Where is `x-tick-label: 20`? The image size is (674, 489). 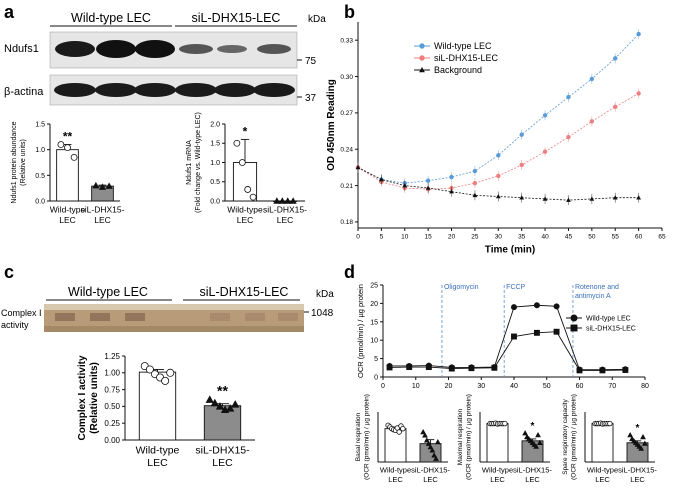 x-tick-label: 20 is located at coordinates (449, 386).